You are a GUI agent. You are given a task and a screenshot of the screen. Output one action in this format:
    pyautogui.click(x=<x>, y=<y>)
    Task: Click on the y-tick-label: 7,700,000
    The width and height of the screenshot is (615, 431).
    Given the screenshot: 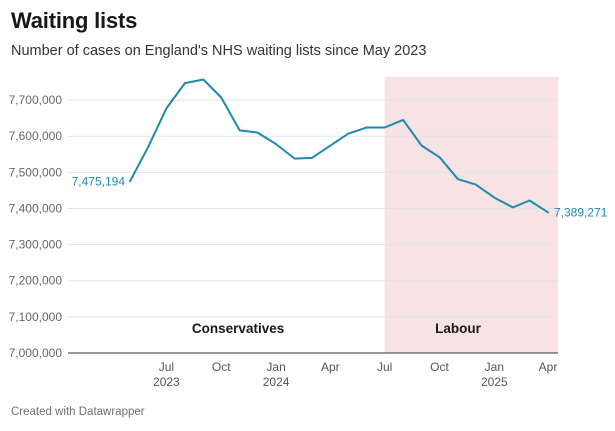 What is the action you would take?
    pyautogui.click(x=36, y=100)
    